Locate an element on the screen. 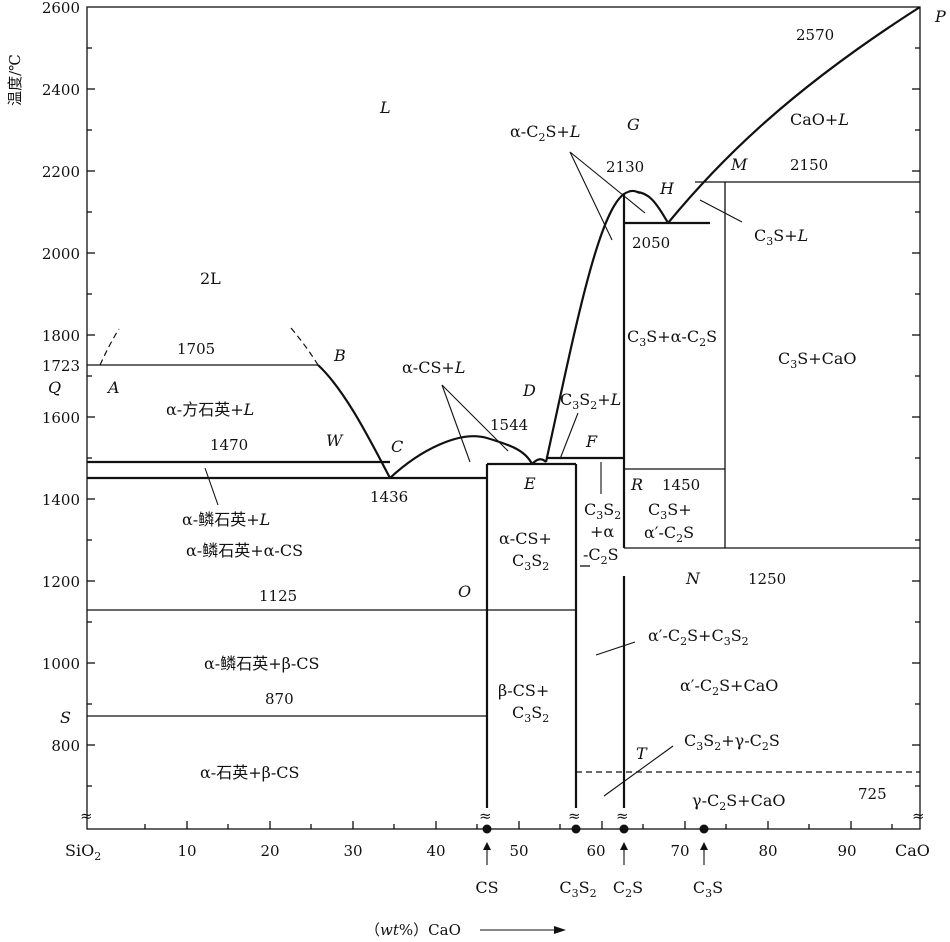 The image size is (950, 942). svg-text: 2000 is located at coordinates (61, 254).